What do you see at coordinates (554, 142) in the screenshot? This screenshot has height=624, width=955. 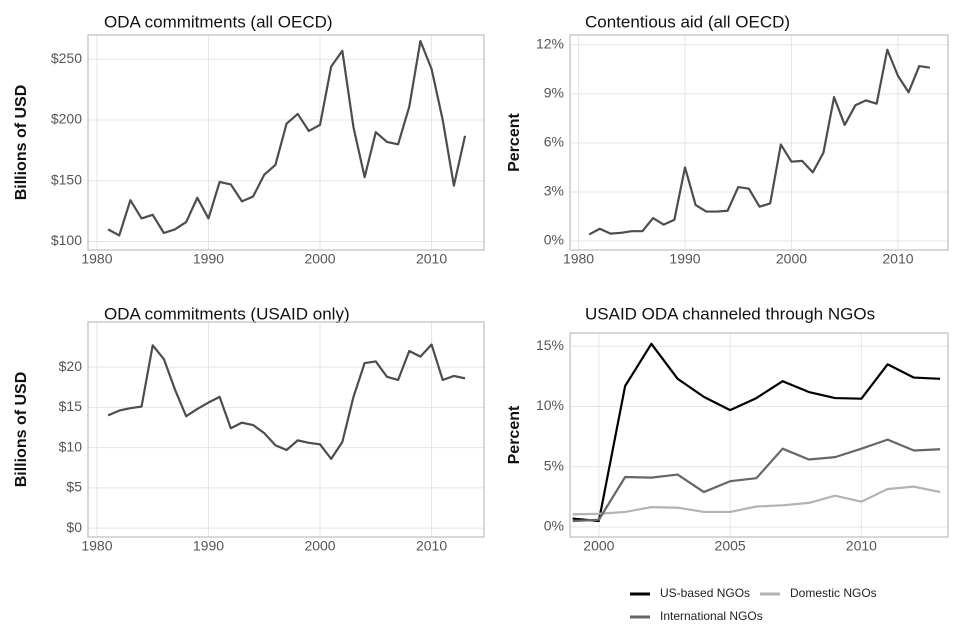 I see `y-tick-label: 6%` at bounding box center [554, 142].